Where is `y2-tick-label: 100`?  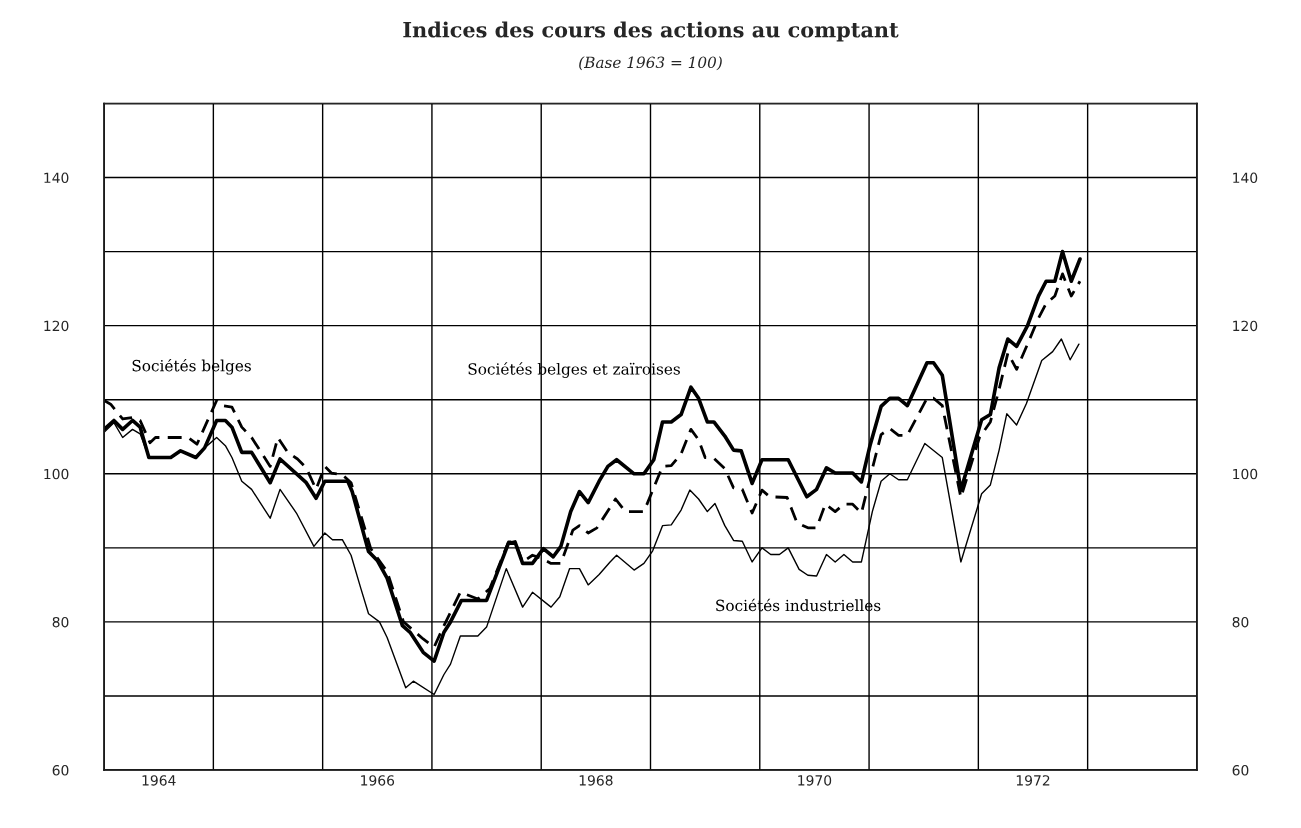 y2-tick-label: 100 is located at coordinates (1245, 474).